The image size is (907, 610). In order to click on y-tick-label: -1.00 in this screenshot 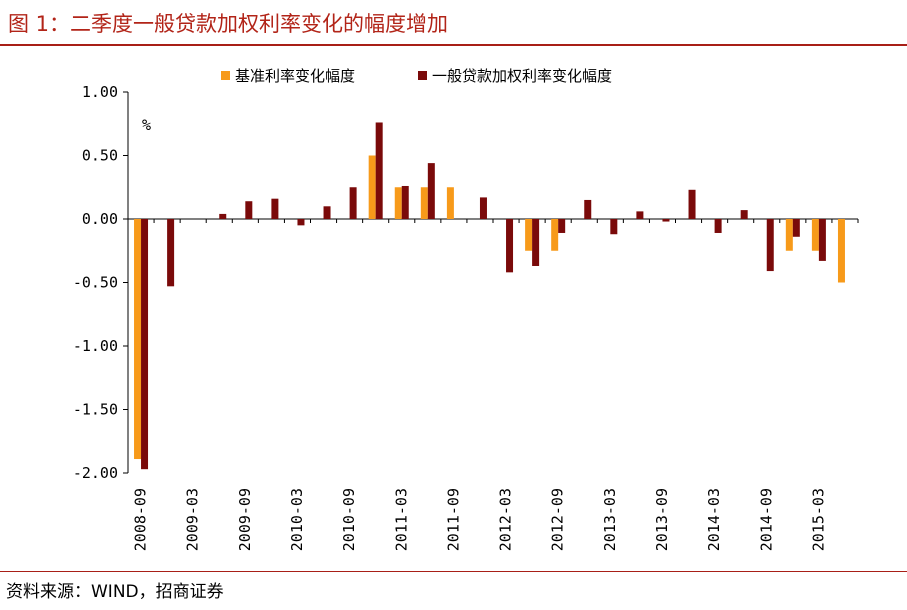, I will do `click(95, 346)`.